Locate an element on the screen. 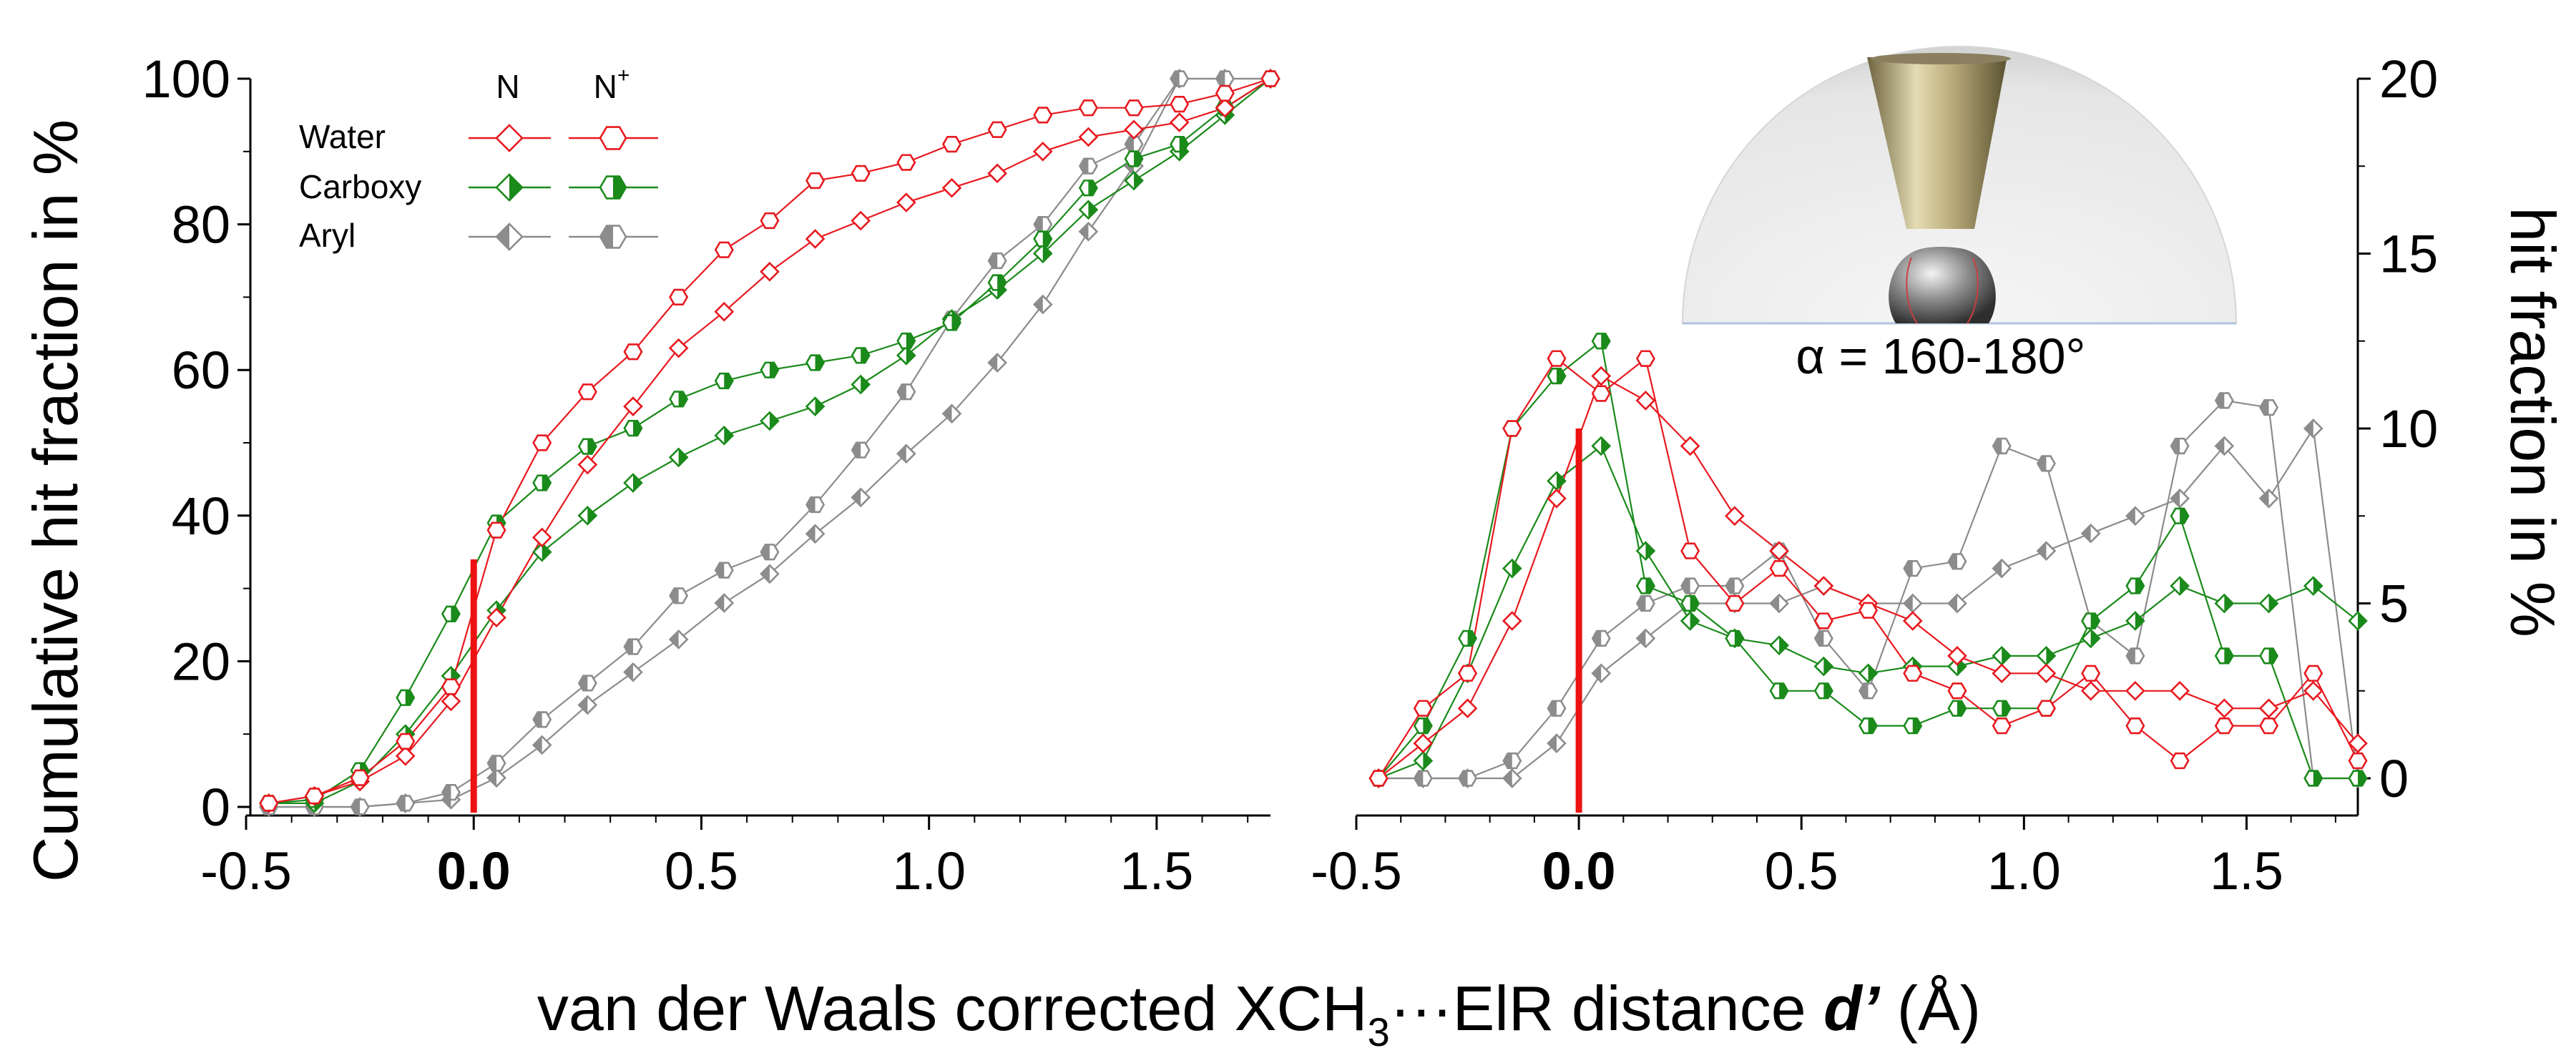 This screenshot has width=2576, height=1058. angle-annotation: α = 160-180° is located at coordinates (1941, 356).